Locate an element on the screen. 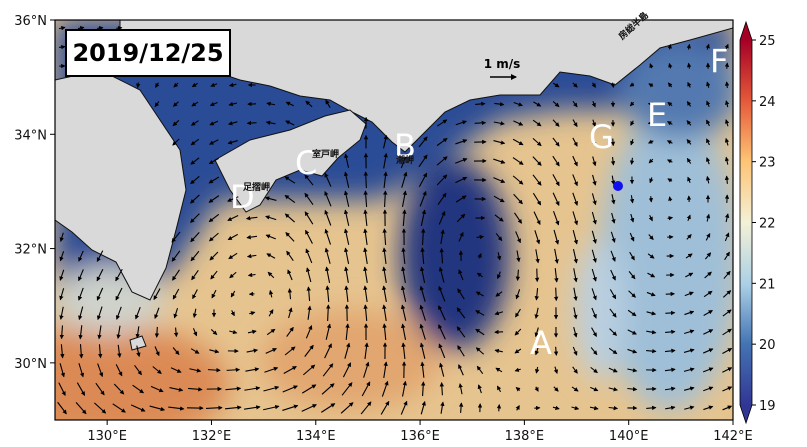 The height and width of the screenshot is (447, 807). scale-label: 1 m/s is located at coordinates (502, 64).